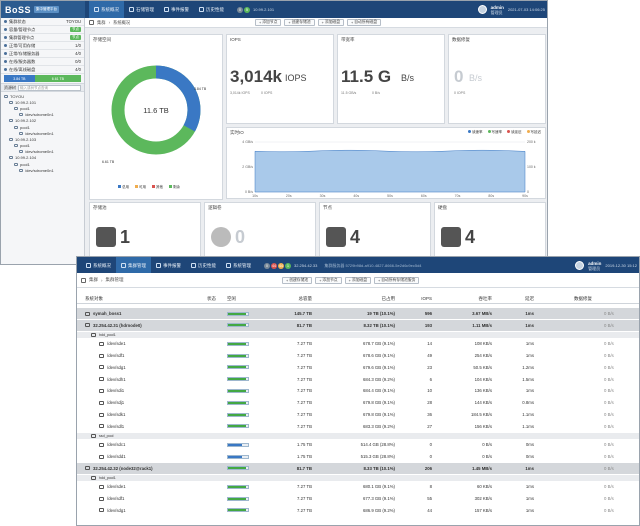 Image resolution: width=640 pixels, height=526 pixels. Describe the element at coordinates (176, 9) in the screenshot. I see `nav-events: 事件报警` at that location.